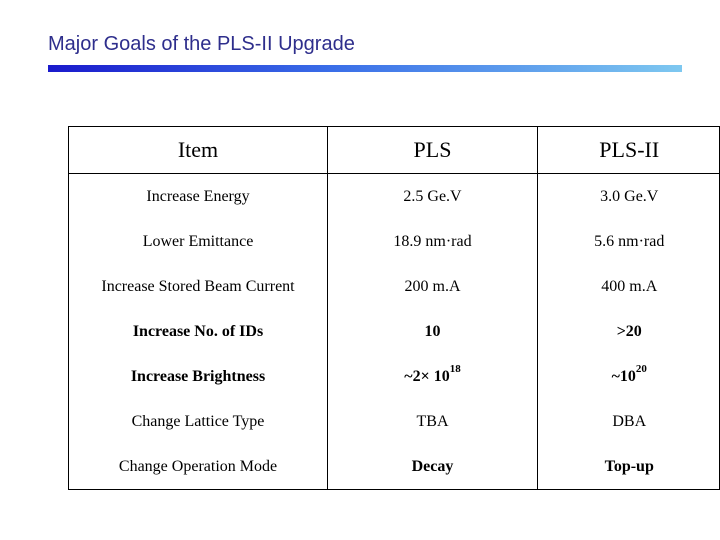 This screenshot has height=540, width=720. Describe the element at coordinates (432, 331) in the screenshot. I see `row-pls-value: 10` at that location.